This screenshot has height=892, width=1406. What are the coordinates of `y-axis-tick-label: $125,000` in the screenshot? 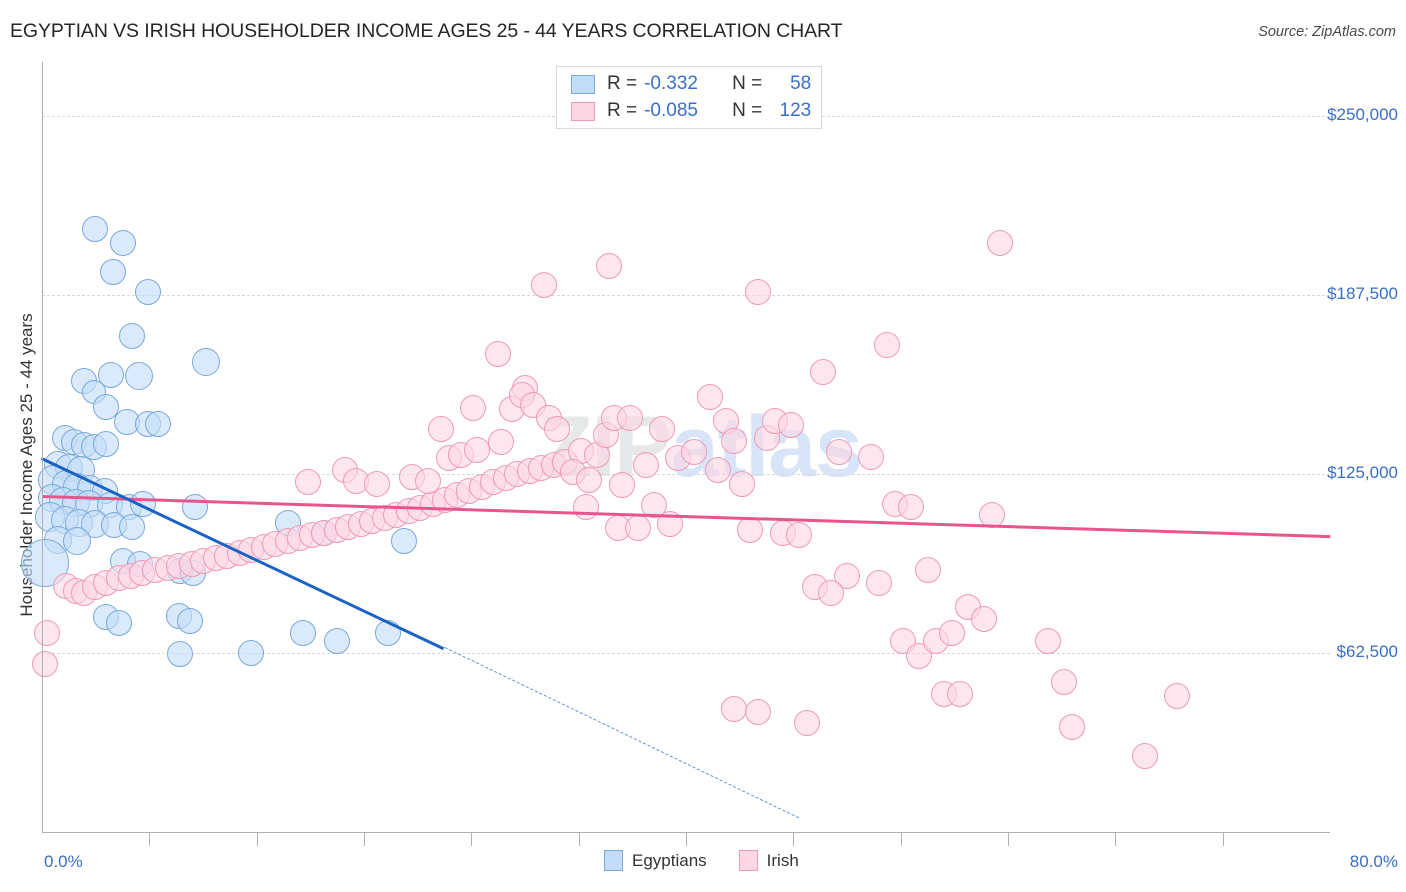 It's located at (1362, 472).